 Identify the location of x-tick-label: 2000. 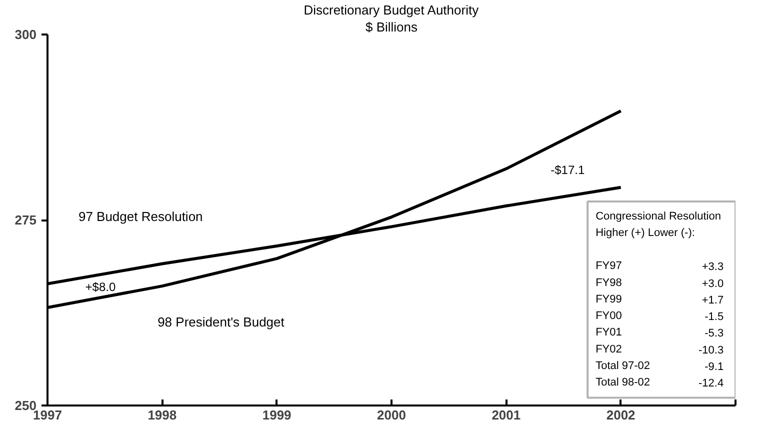
(391, 415).